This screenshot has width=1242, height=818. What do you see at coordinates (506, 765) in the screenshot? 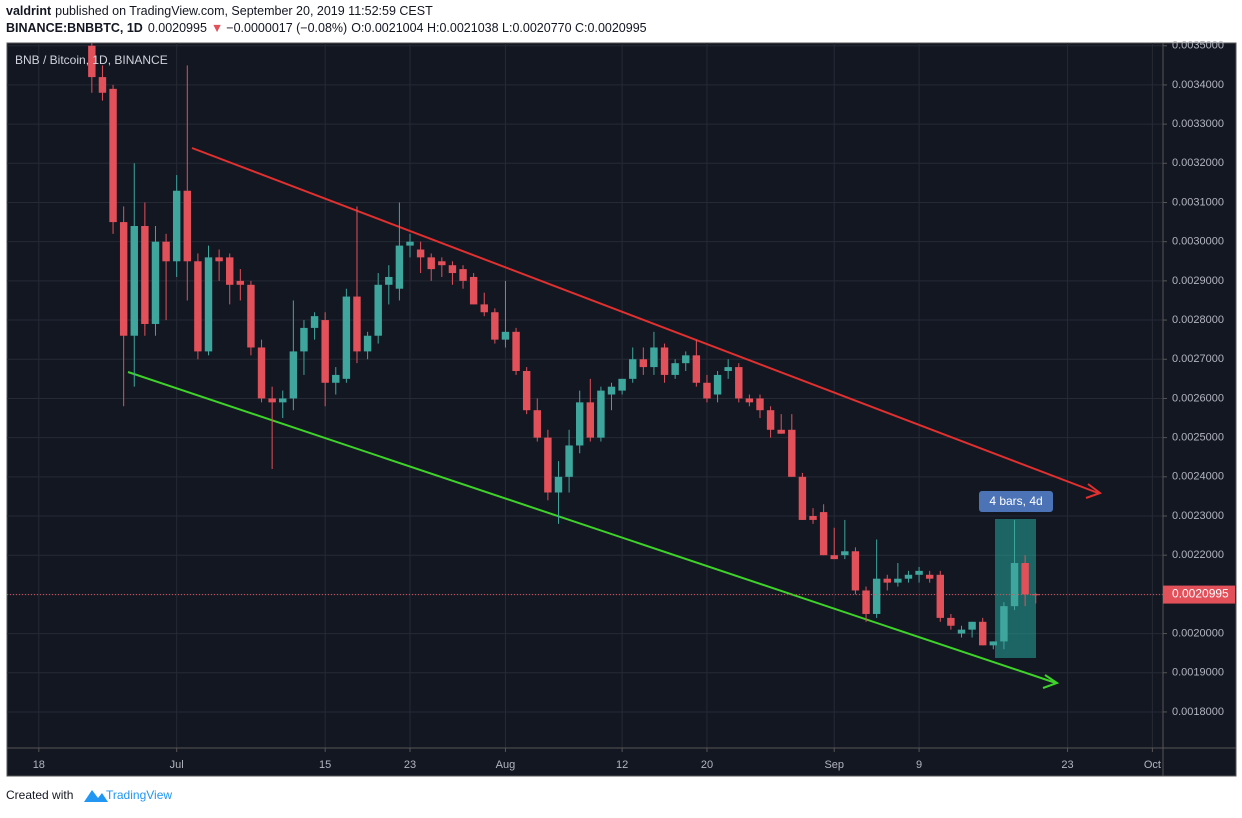
I see `x-tick-label: Aug` at bounding box center [506, 765].